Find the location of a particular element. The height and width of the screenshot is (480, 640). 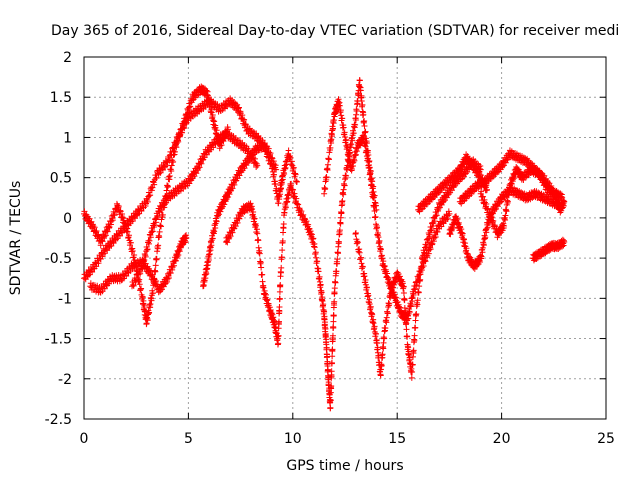

x-tick-label: 25 is located at coordinates (606, 439).